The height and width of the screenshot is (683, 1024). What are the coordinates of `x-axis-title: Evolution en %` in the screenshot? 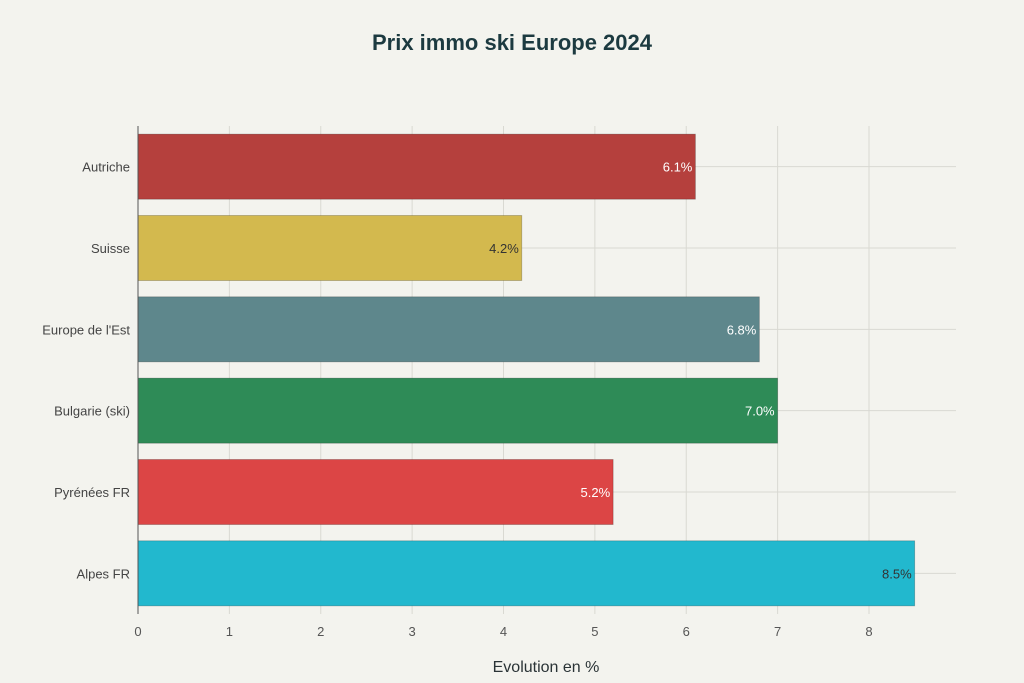 It's located at (546, 667).